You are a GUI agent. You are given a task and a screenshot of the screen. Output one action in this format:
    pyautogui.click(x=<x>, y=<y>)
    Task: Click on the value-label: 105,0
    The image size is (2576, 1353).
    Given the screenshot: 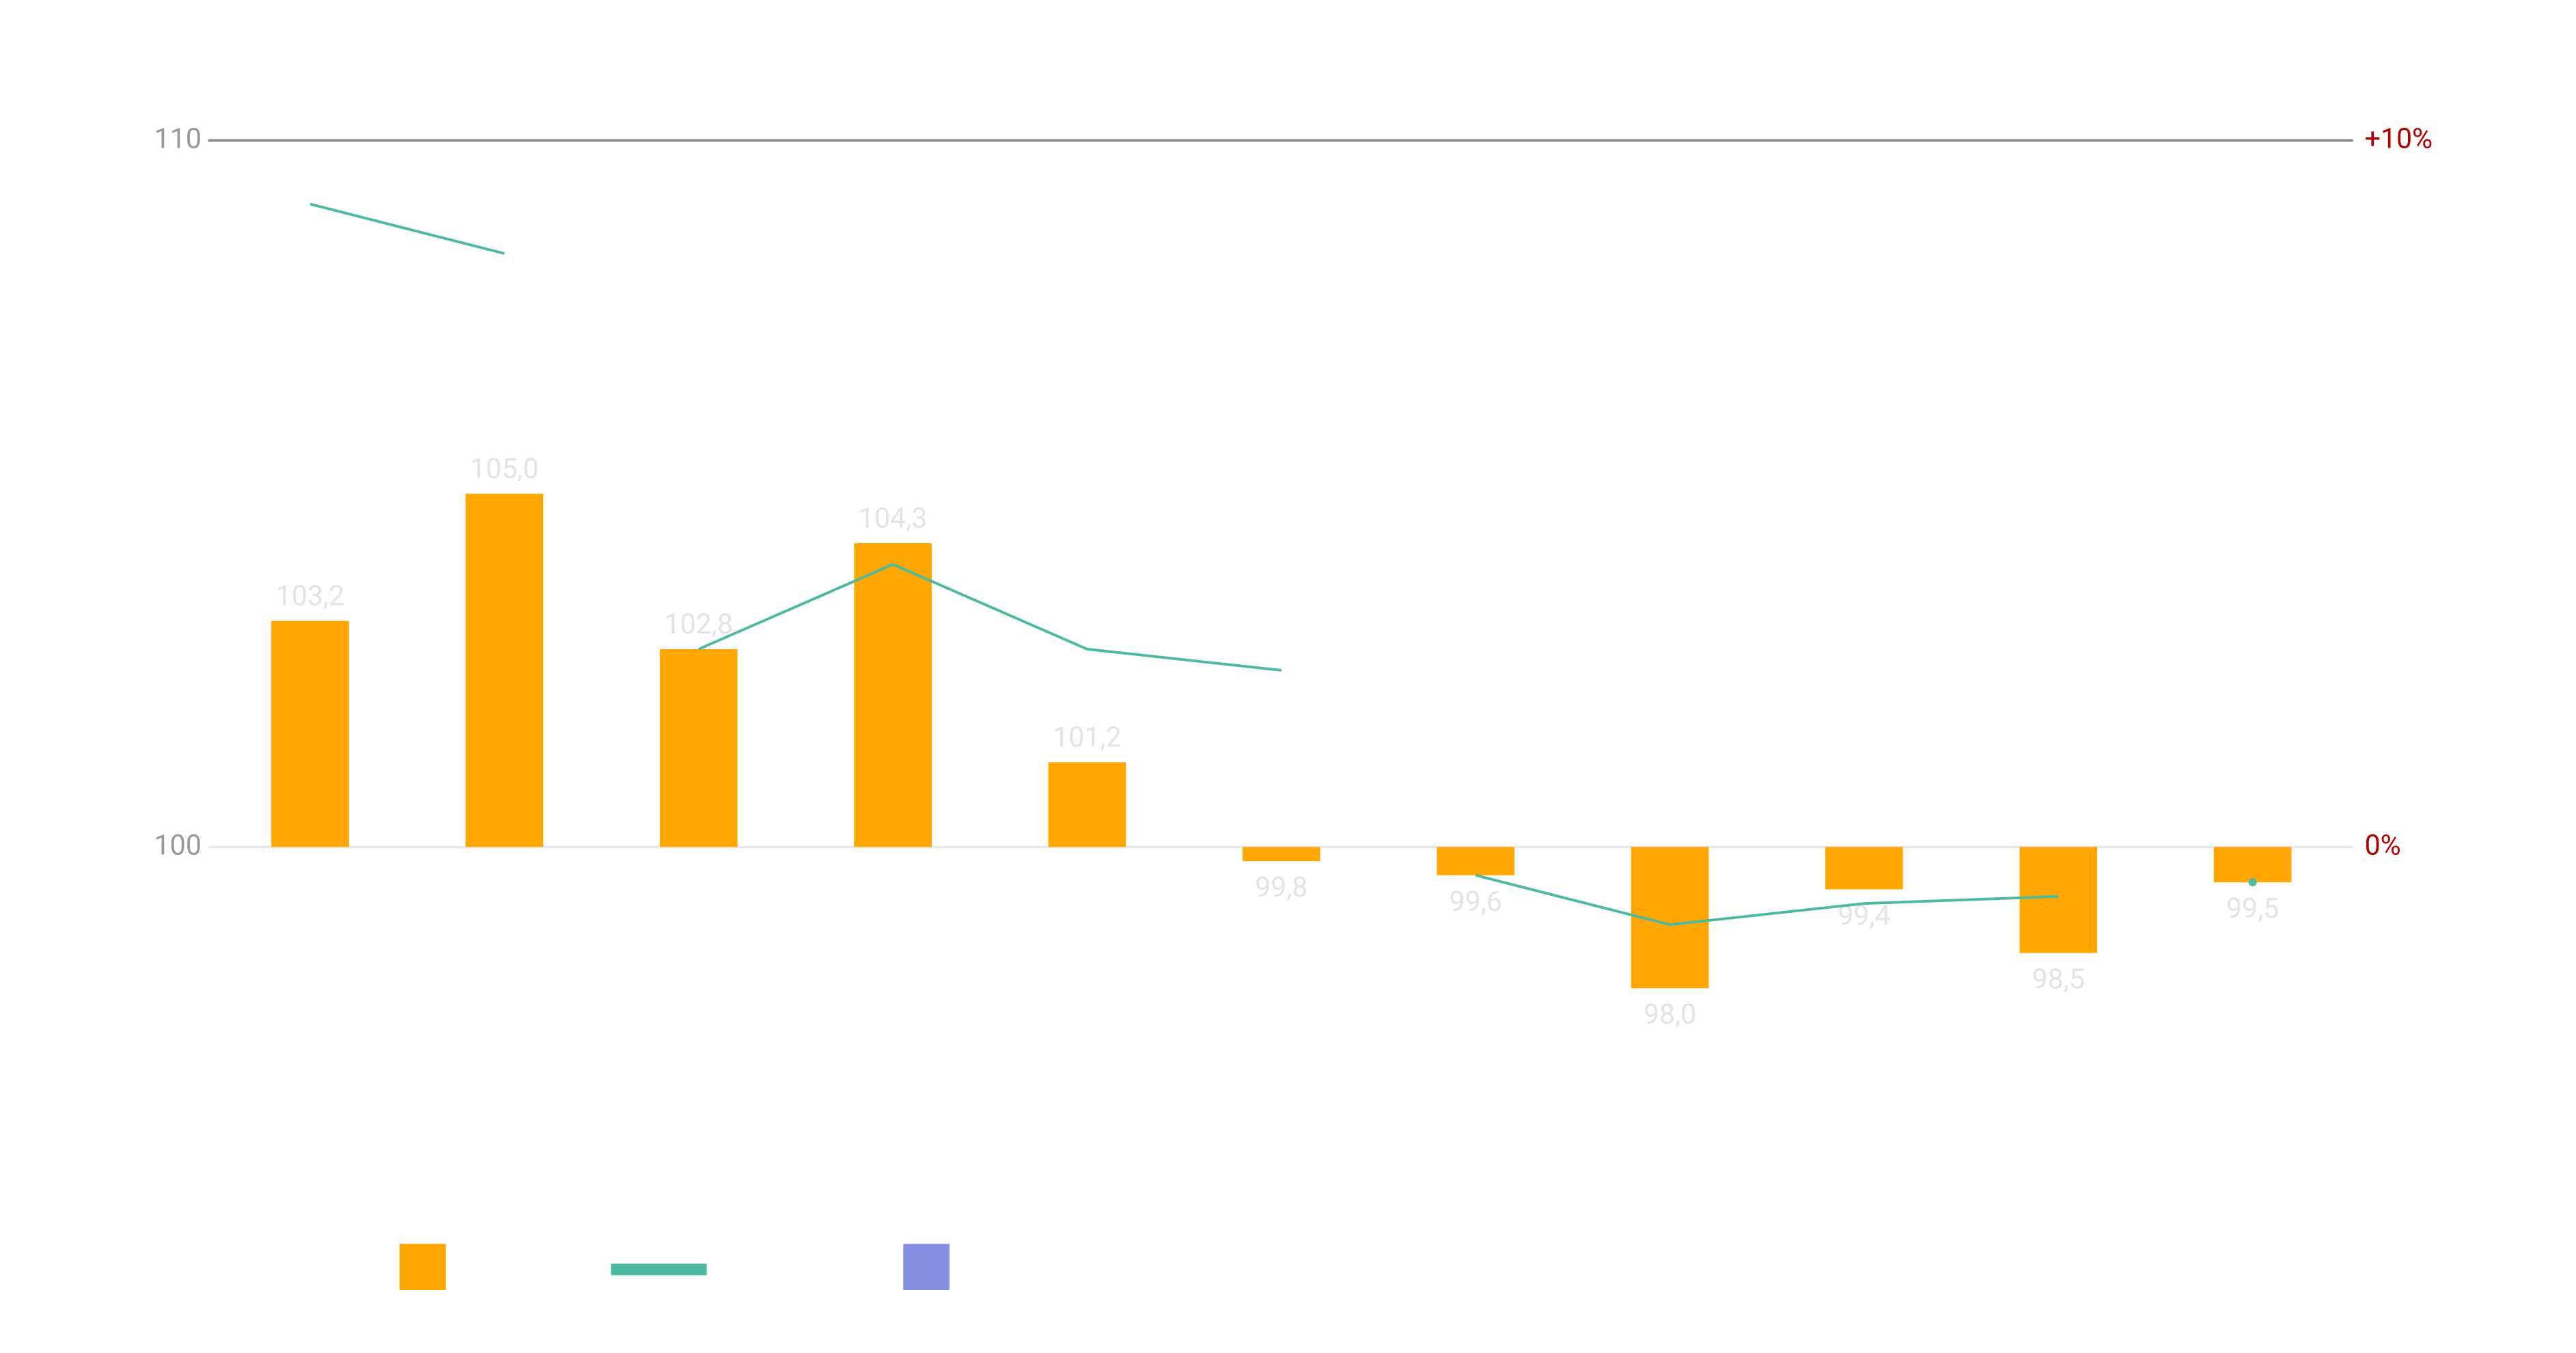 What is the action you would take?
    pyautogui.click(x=504, y=469)
    